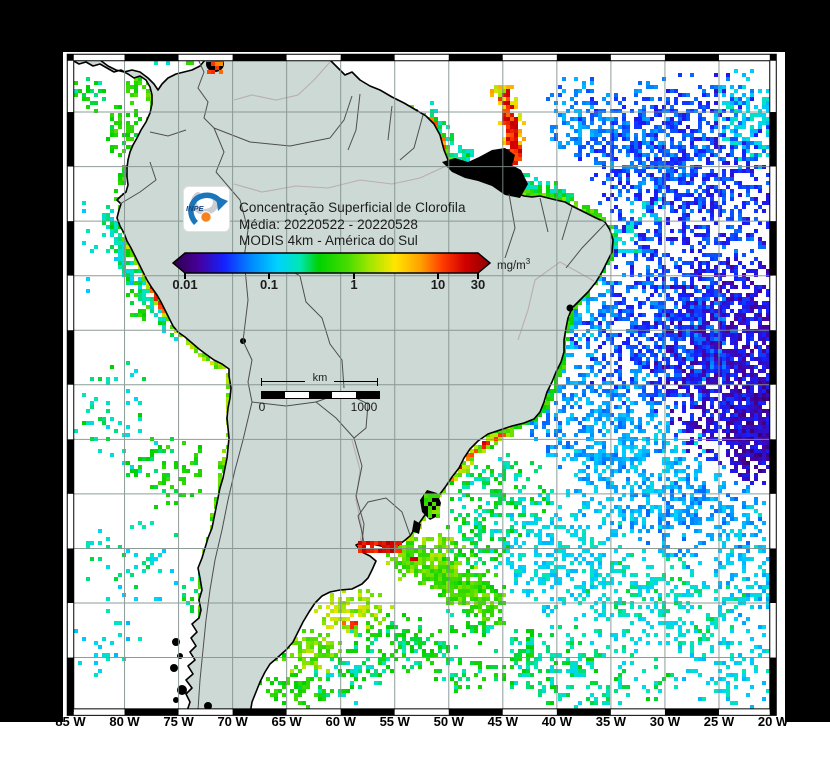  Describe the element at coordinates (773, 721) in the screenshot. I see `lon-axis-label: 20 W` at that location.